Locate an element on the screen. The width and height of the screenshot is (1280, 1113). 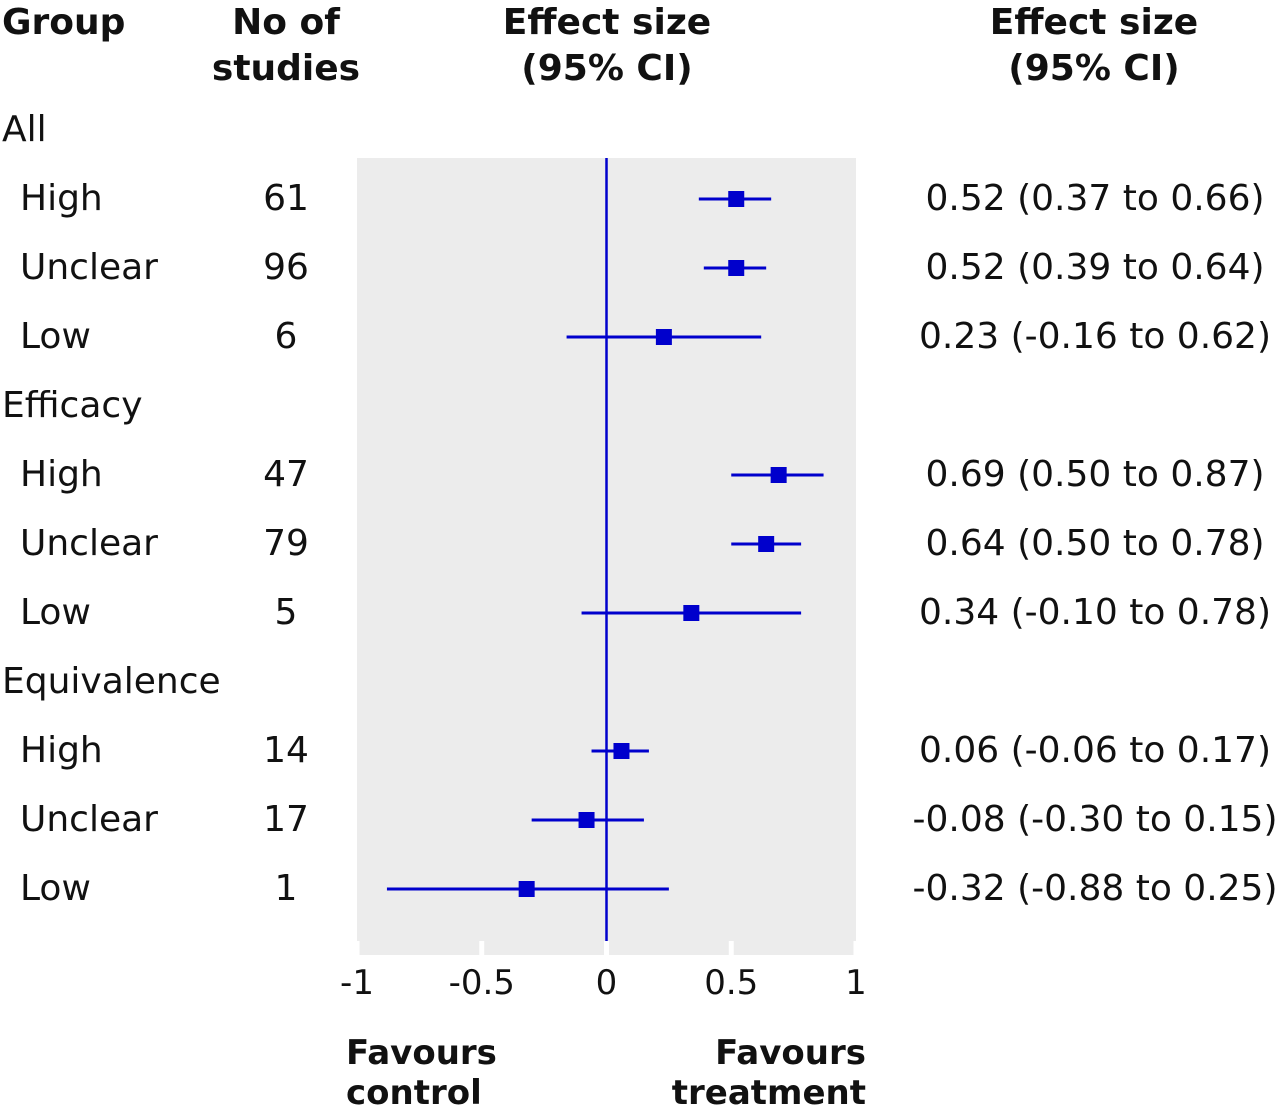
x-tick-label: -0.5 is located at coordinates (481, 983).